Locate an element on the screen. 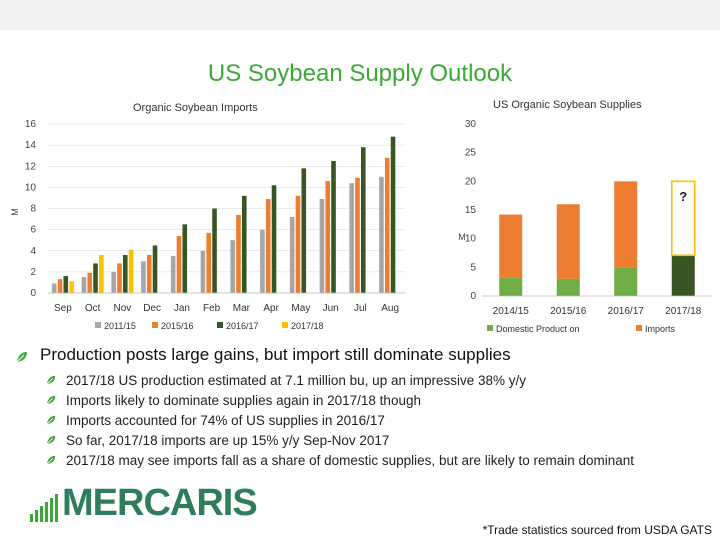  legend-label: Domestic Product on is located at coordinates (538, 329).